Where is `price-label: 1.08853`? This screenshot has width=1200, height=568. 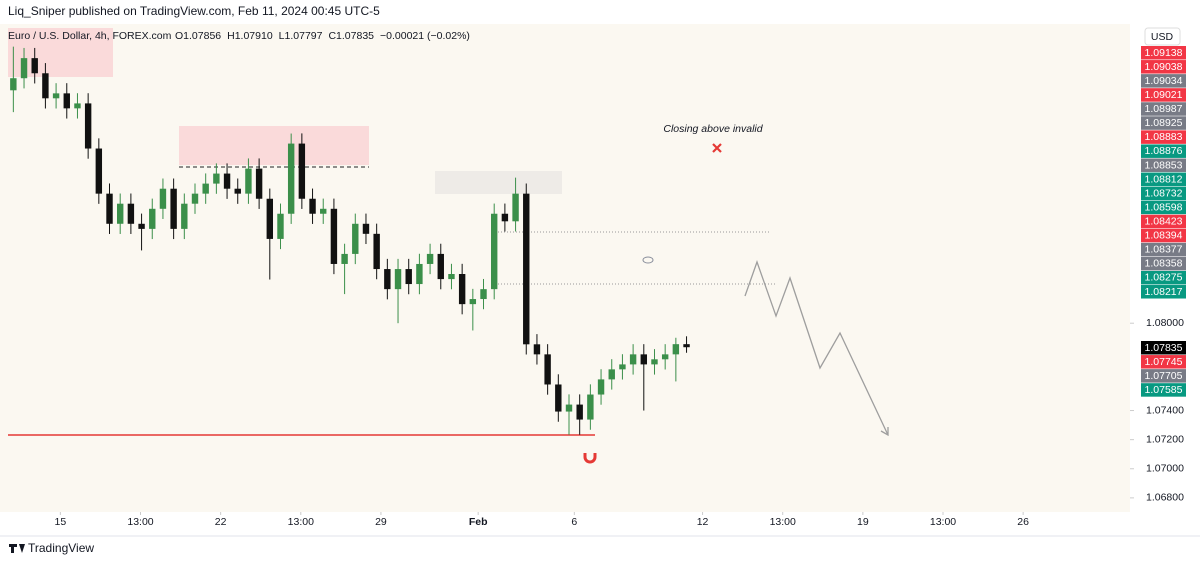
price-label: 1.08853 is located at coordinates (1164, 165).